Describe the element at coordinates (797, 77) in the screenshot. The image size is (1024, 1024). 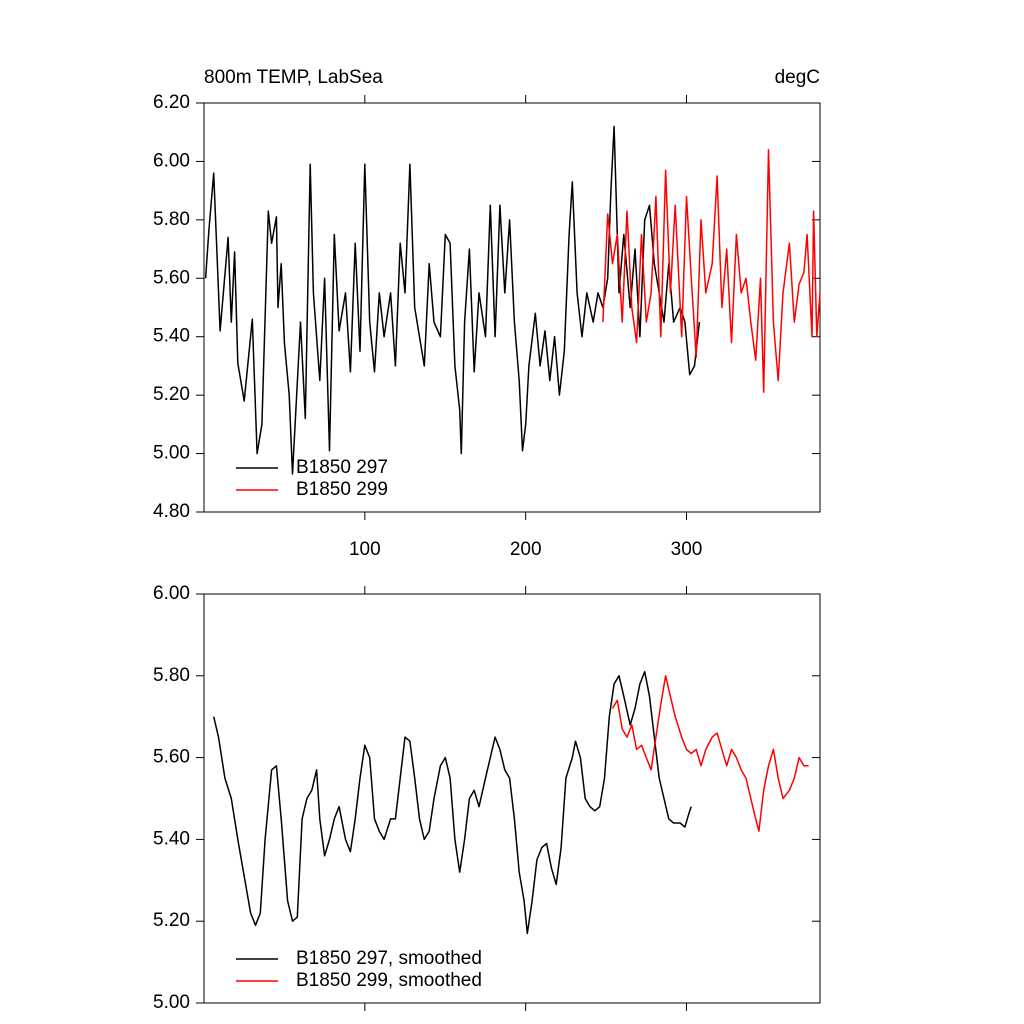
I see `units-label: degC` at that location.